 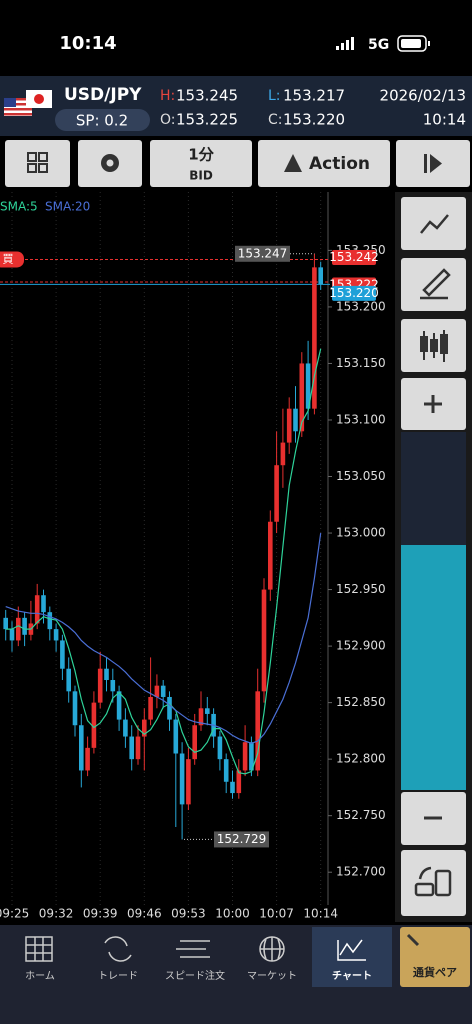 I want to click on timeframe: 1分, so click(x=201, y=155).